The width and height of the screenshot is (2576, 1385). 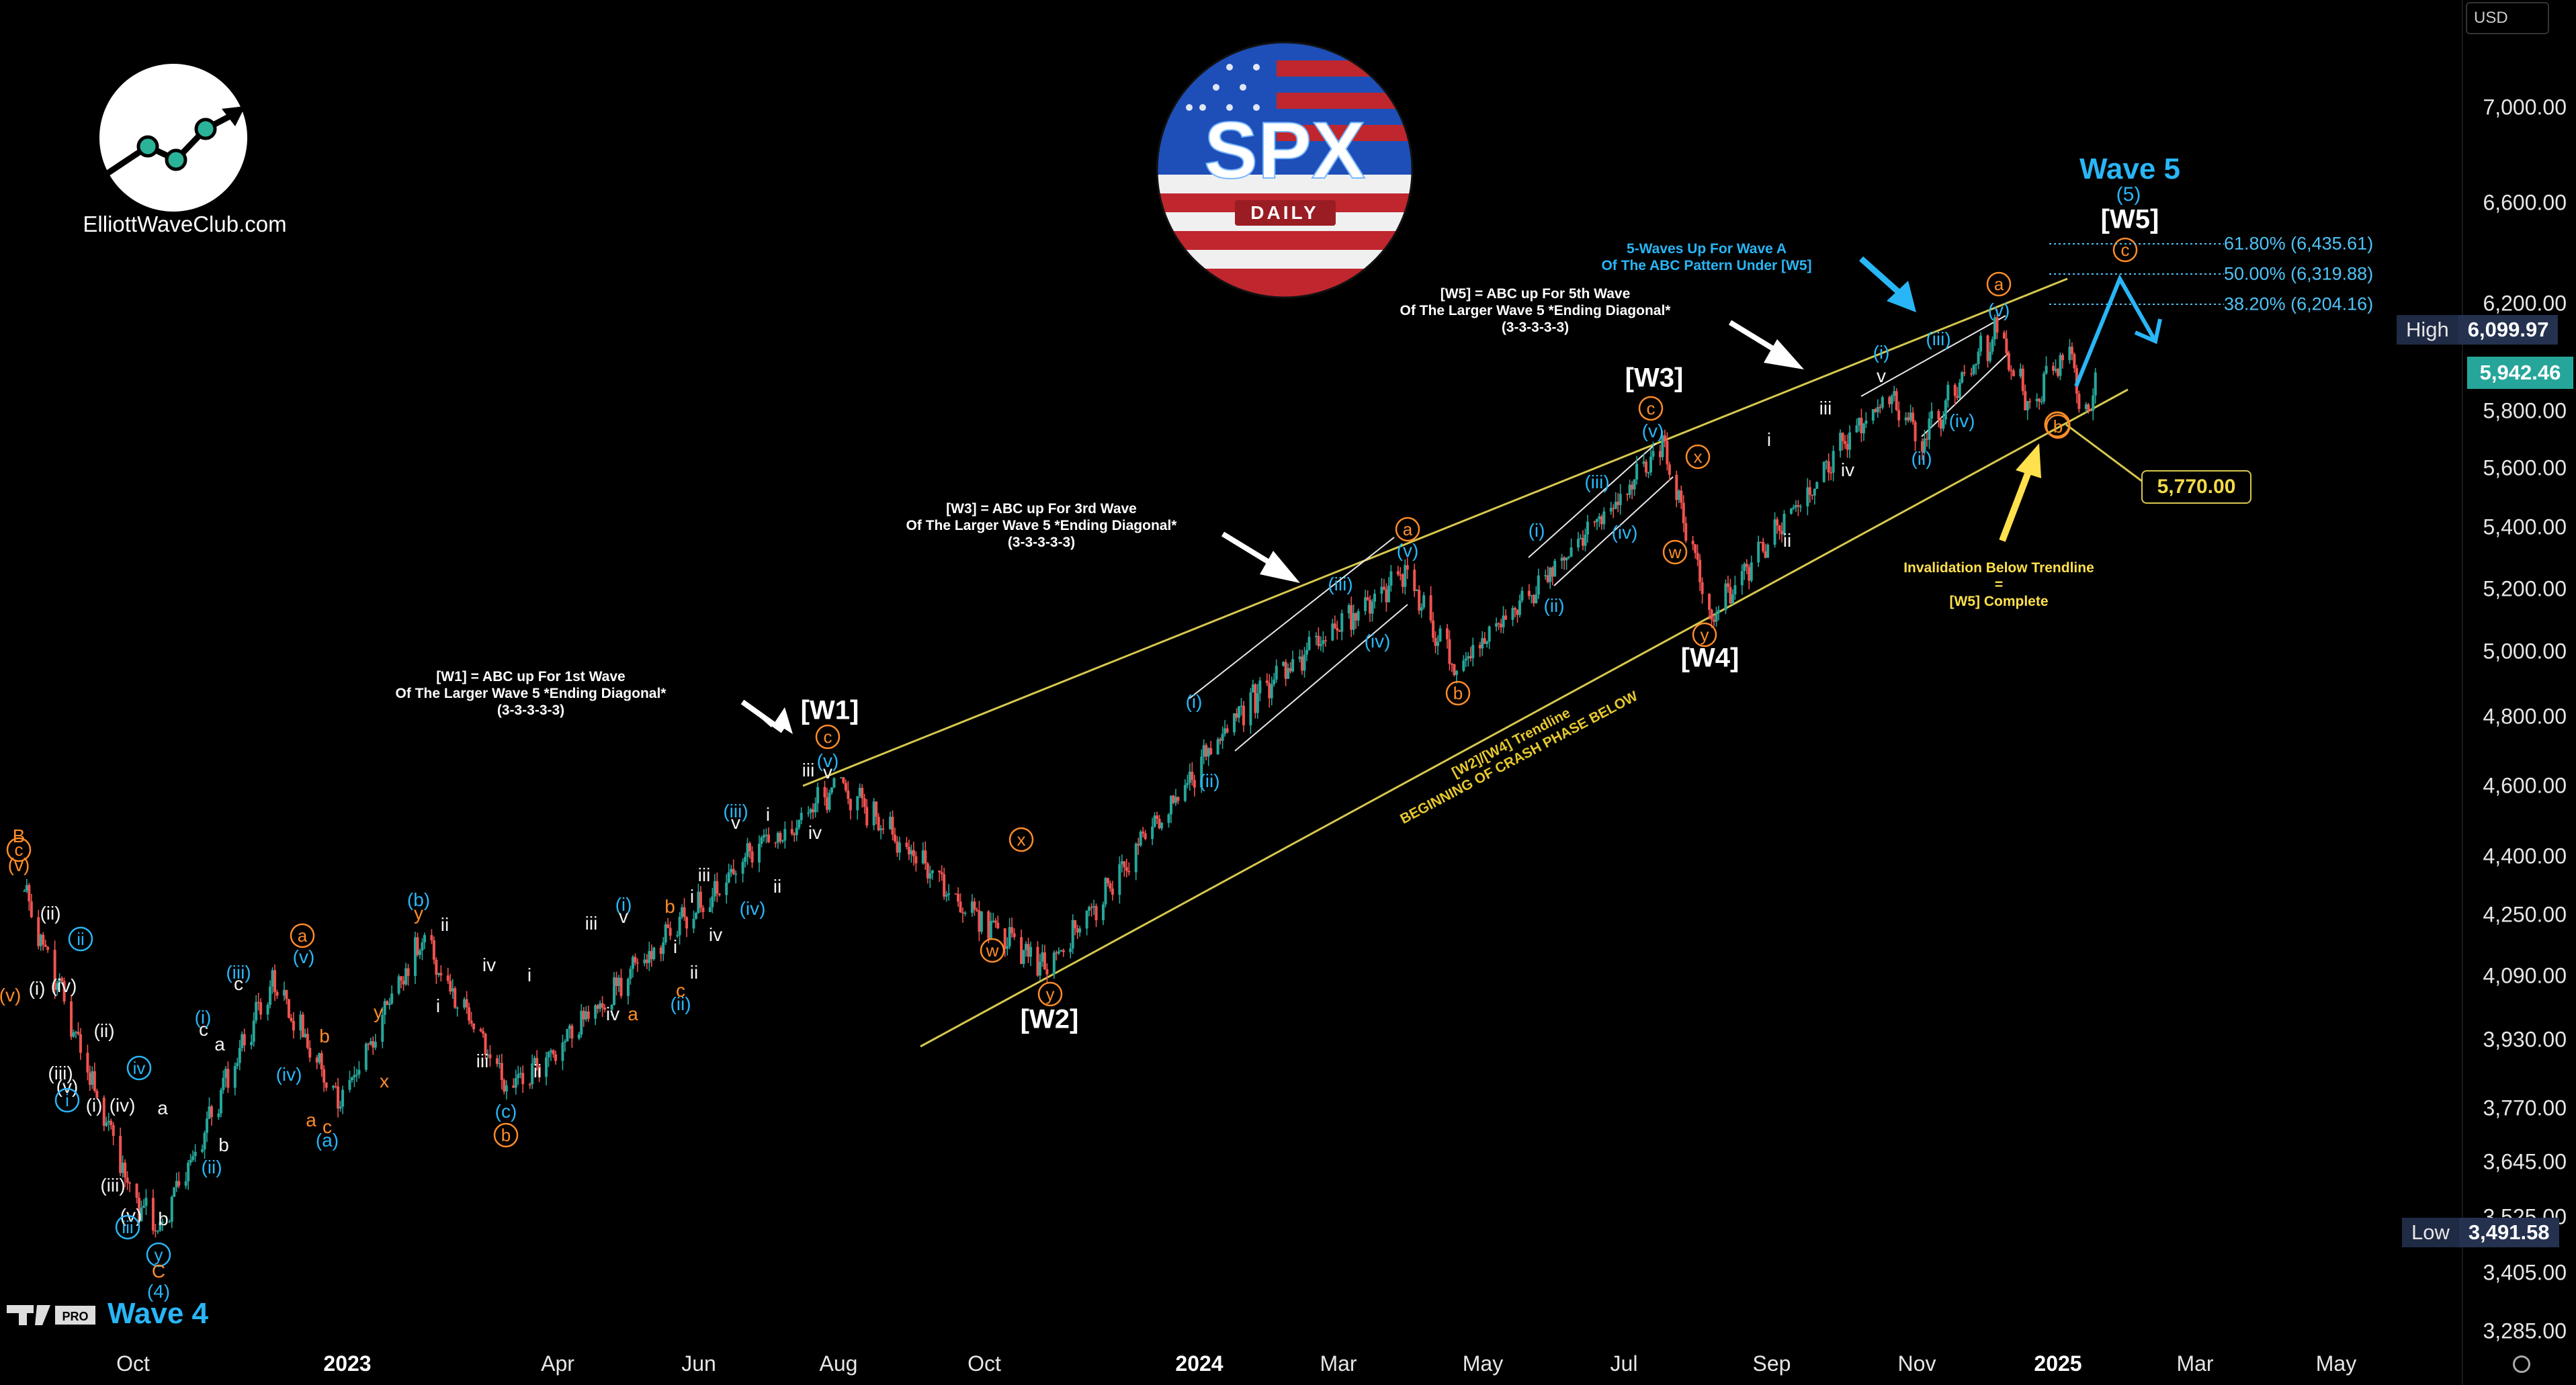 I want to click on currency-selector: USD, so click(x=2507, y=18).